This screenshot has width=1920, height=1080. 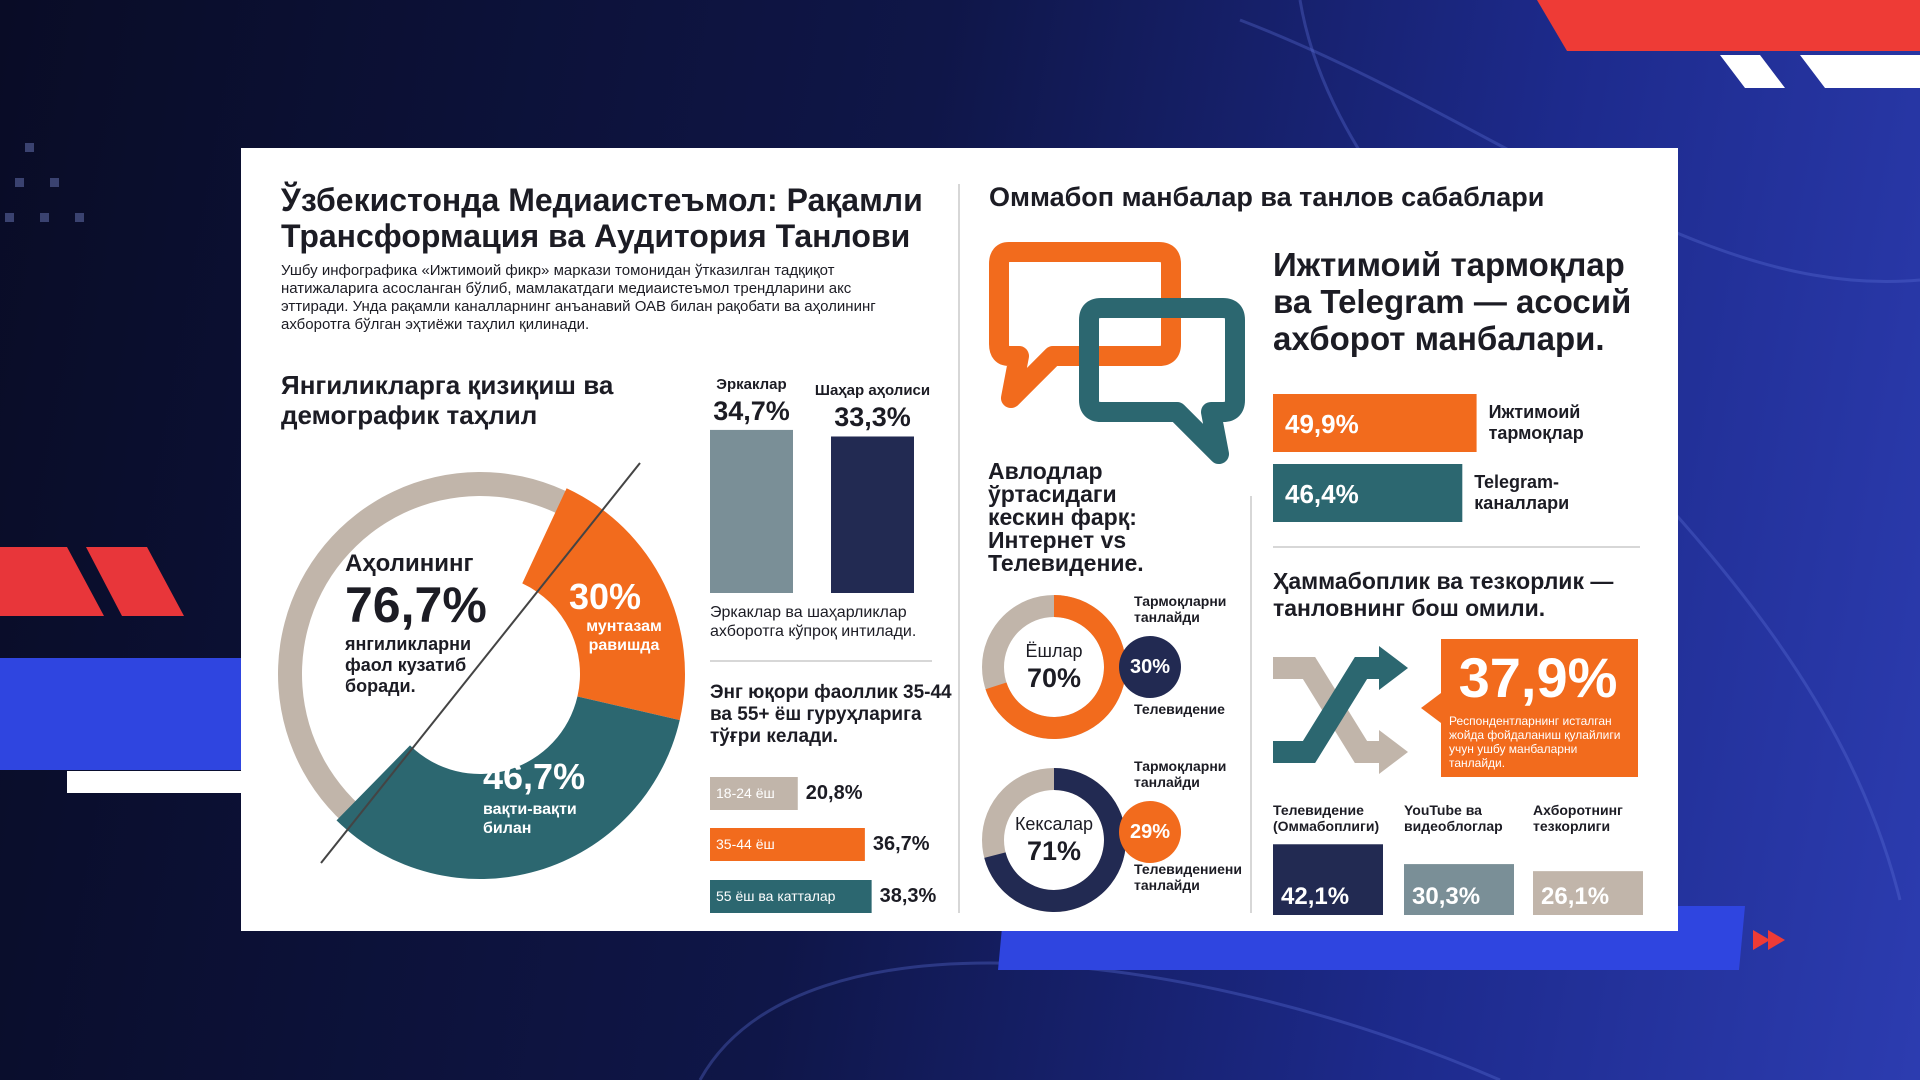 What do you see at coordinates (1575, 896) in the screenshot?
I see `bar-value: 26,1%` at bounding box center [1575, 896].